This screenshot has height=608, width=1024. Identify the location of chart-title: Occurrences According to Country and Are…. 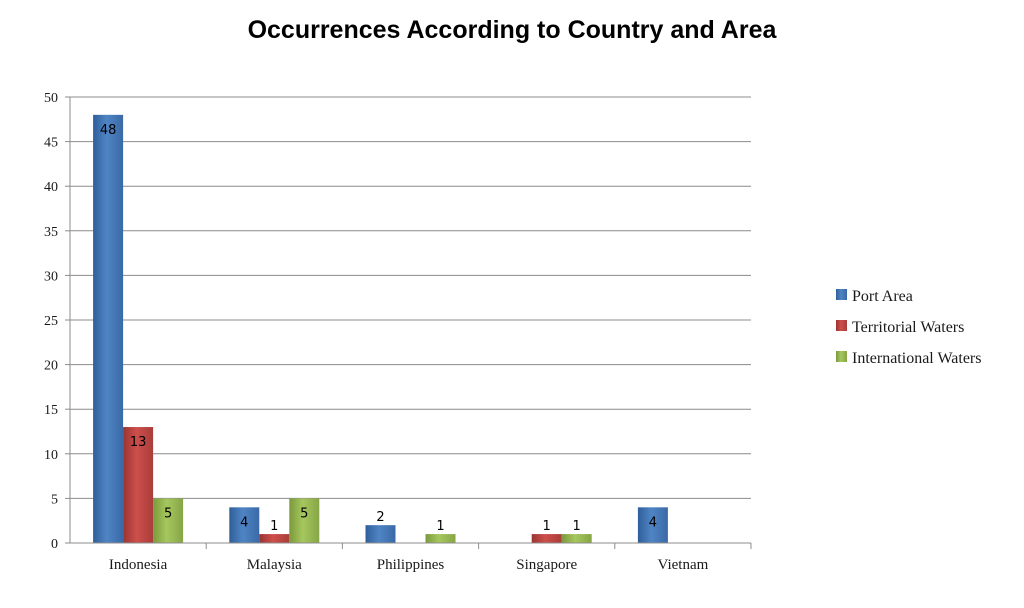
(513, 30).